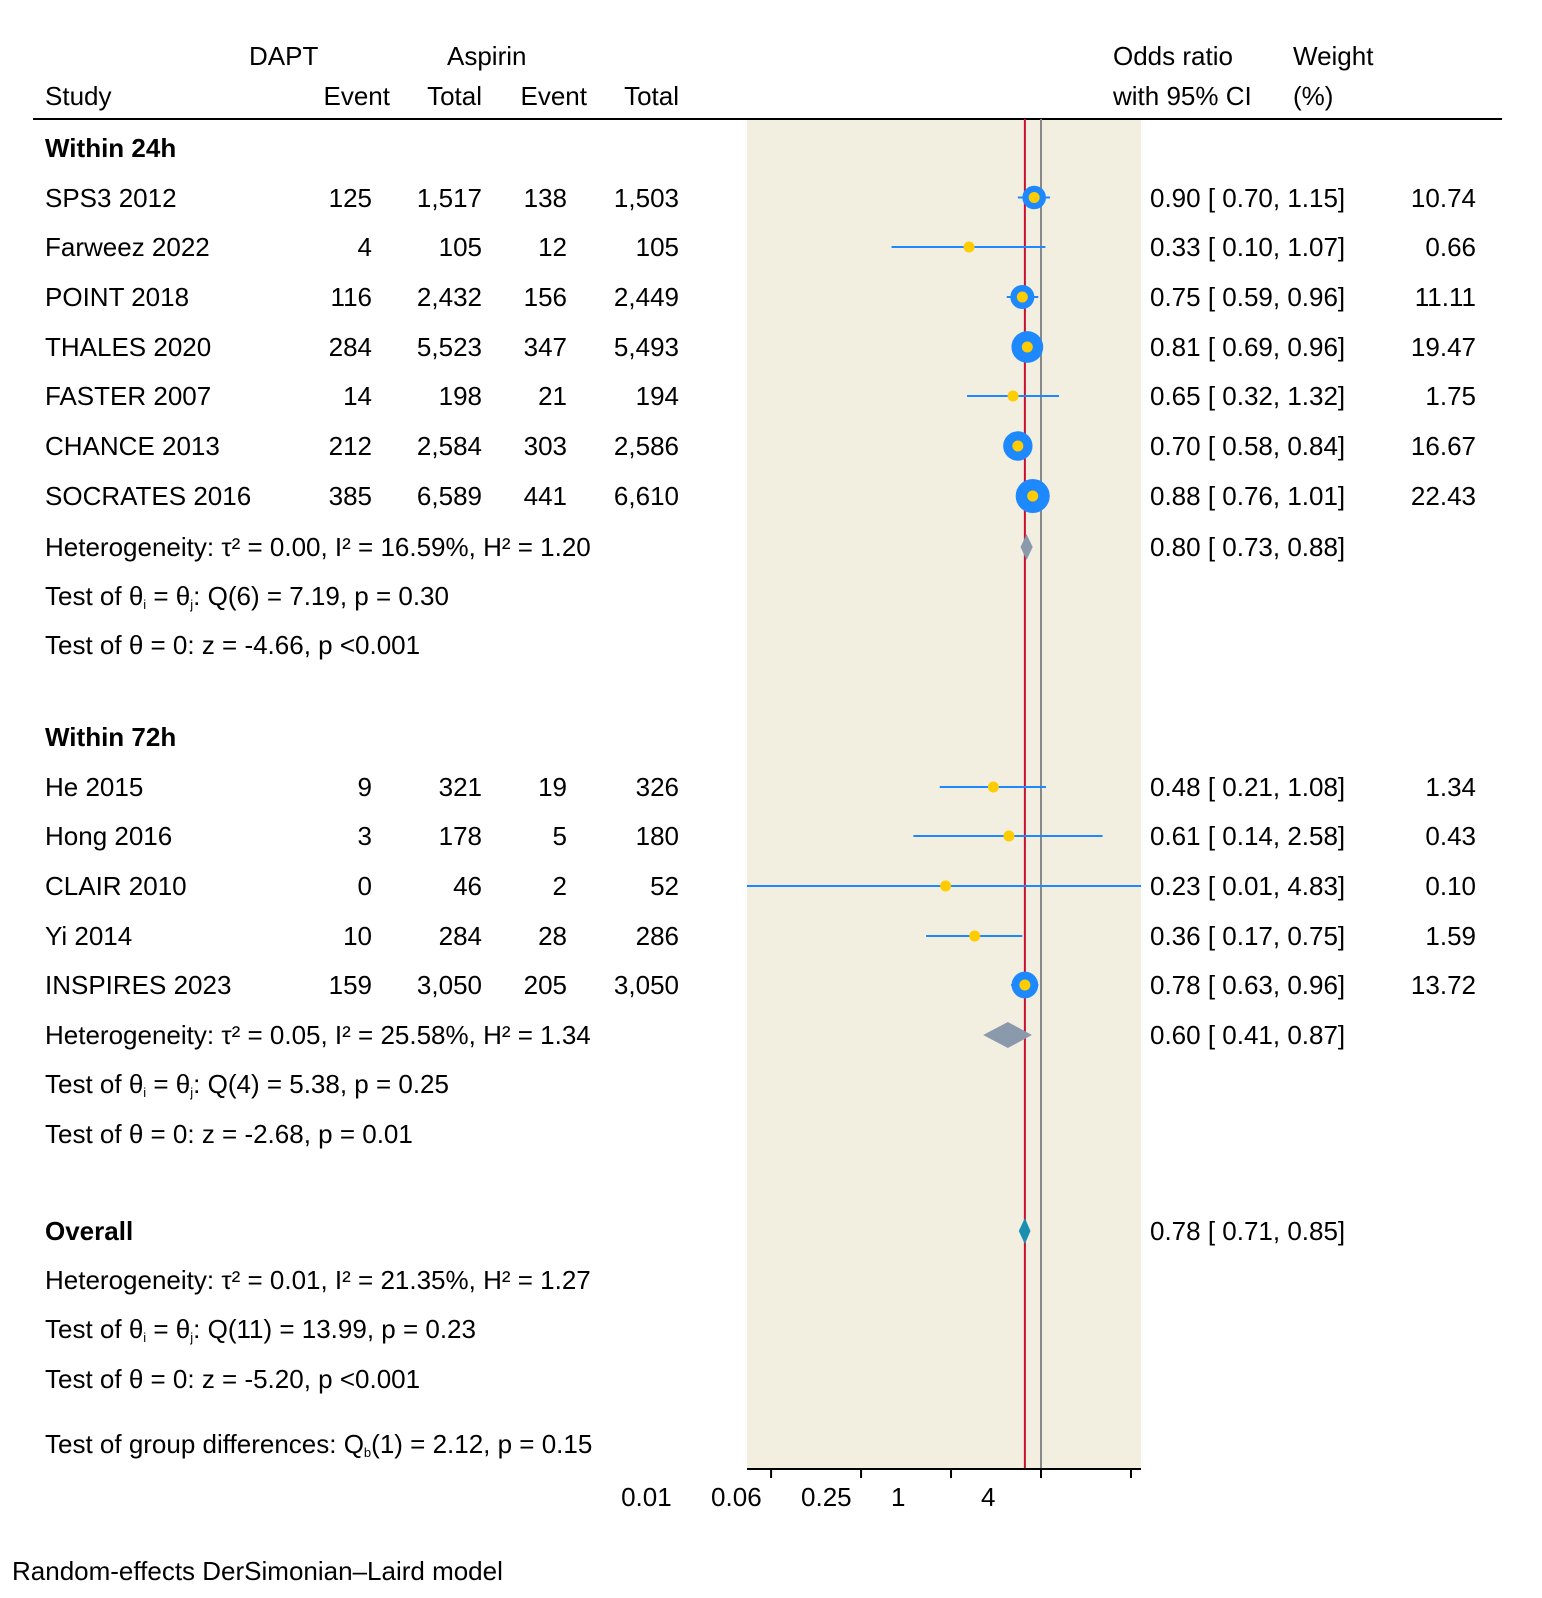 The image size is (1542, 1598). What do you see at coordinates (148, 496) in the screenshot?
I see `study-name: SOCRATES 2016` at bounding box center [148, 496].